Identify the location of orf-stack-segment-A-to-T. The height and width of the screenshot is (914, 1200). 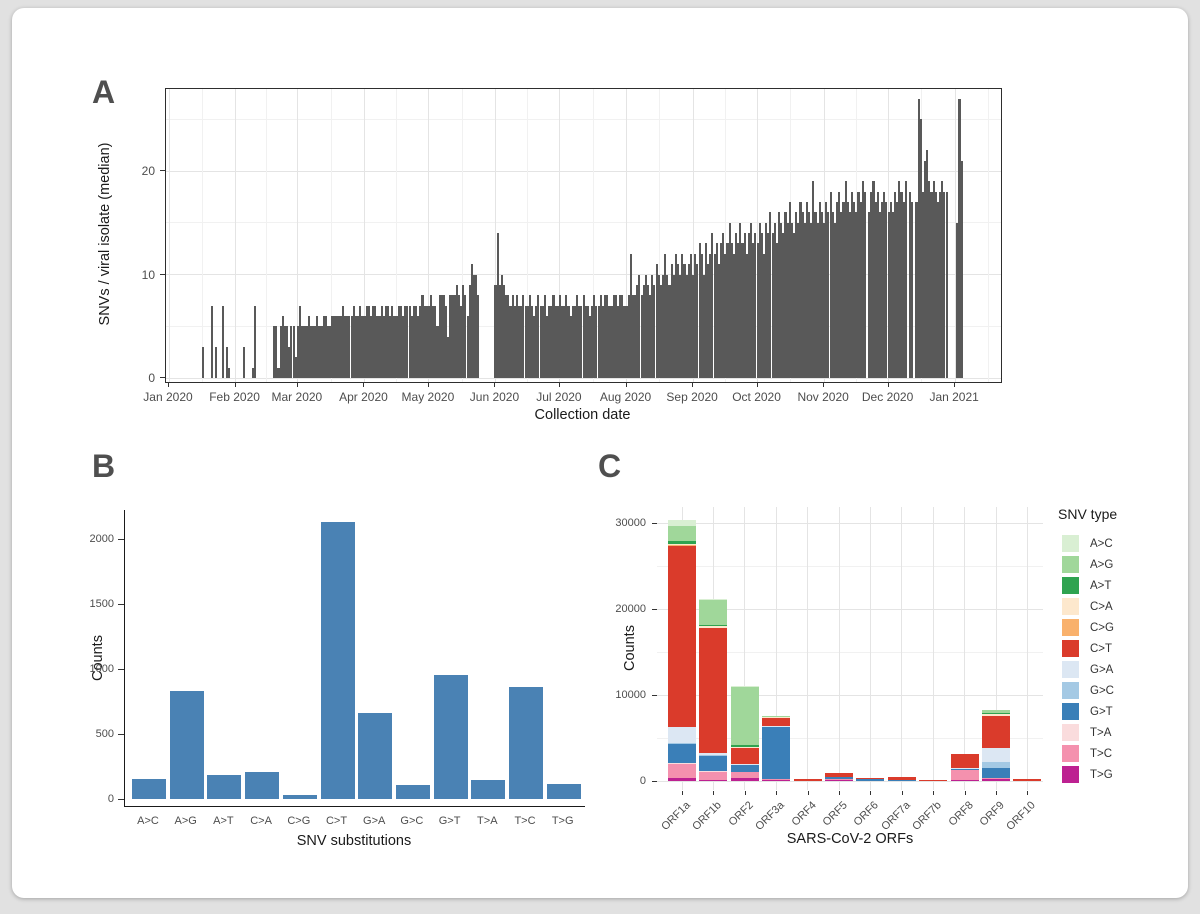
(996, 713).